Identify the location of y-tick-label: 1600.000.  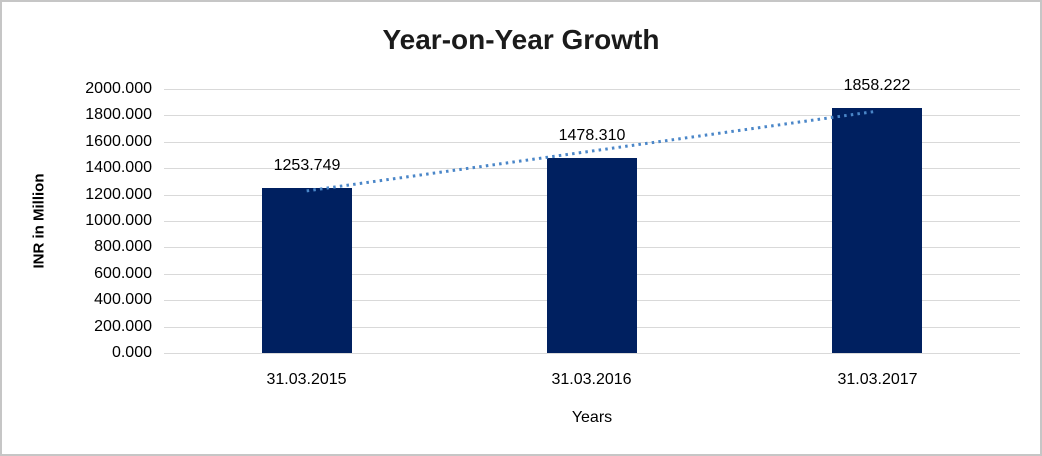
(118, 141).